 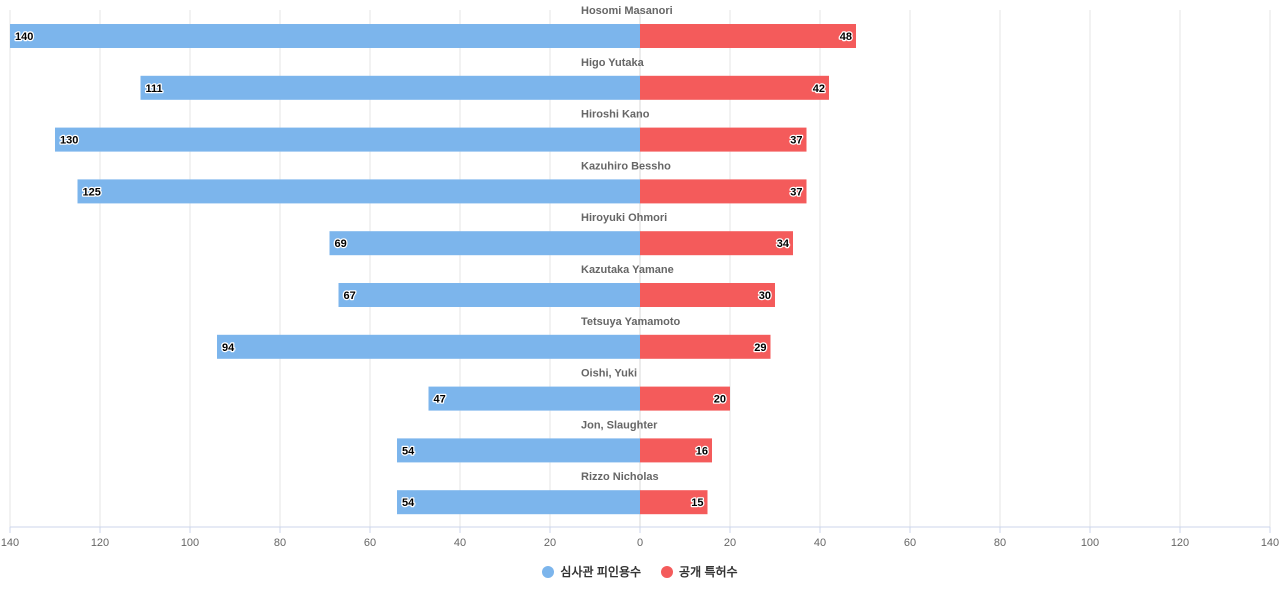 I want to click on data-label-left: 94, so click(x=228, y=348).